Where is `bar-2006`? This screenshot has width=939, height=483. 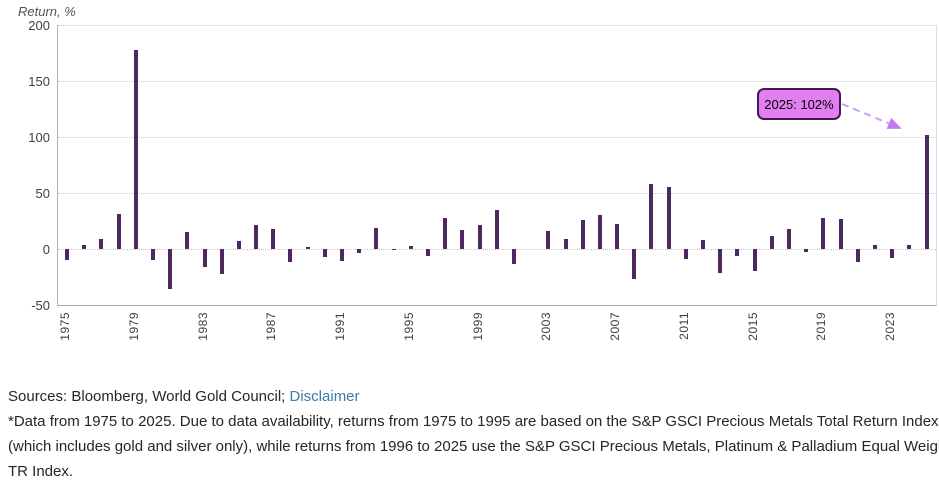 bar-2006 is located at coordinates (599, 232).